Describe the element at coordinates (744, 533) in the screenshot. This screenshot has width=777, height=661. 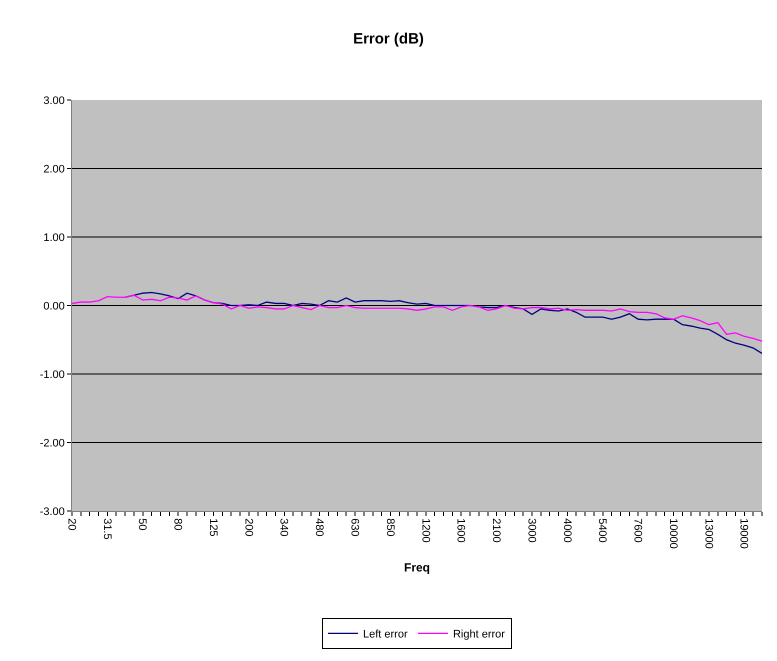
I see `x-tick-label: 19000` at that location.